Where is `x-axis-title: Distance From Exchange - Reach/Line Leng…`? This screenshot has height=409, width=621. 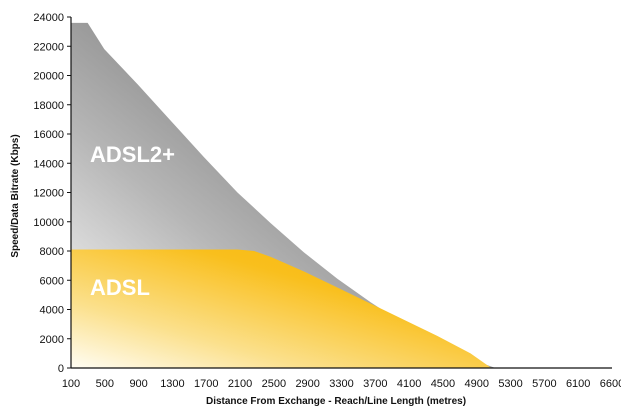
x-axis-title: Distance From Exchange - Reach/Line Leng… is located at coordinates (336, 401).